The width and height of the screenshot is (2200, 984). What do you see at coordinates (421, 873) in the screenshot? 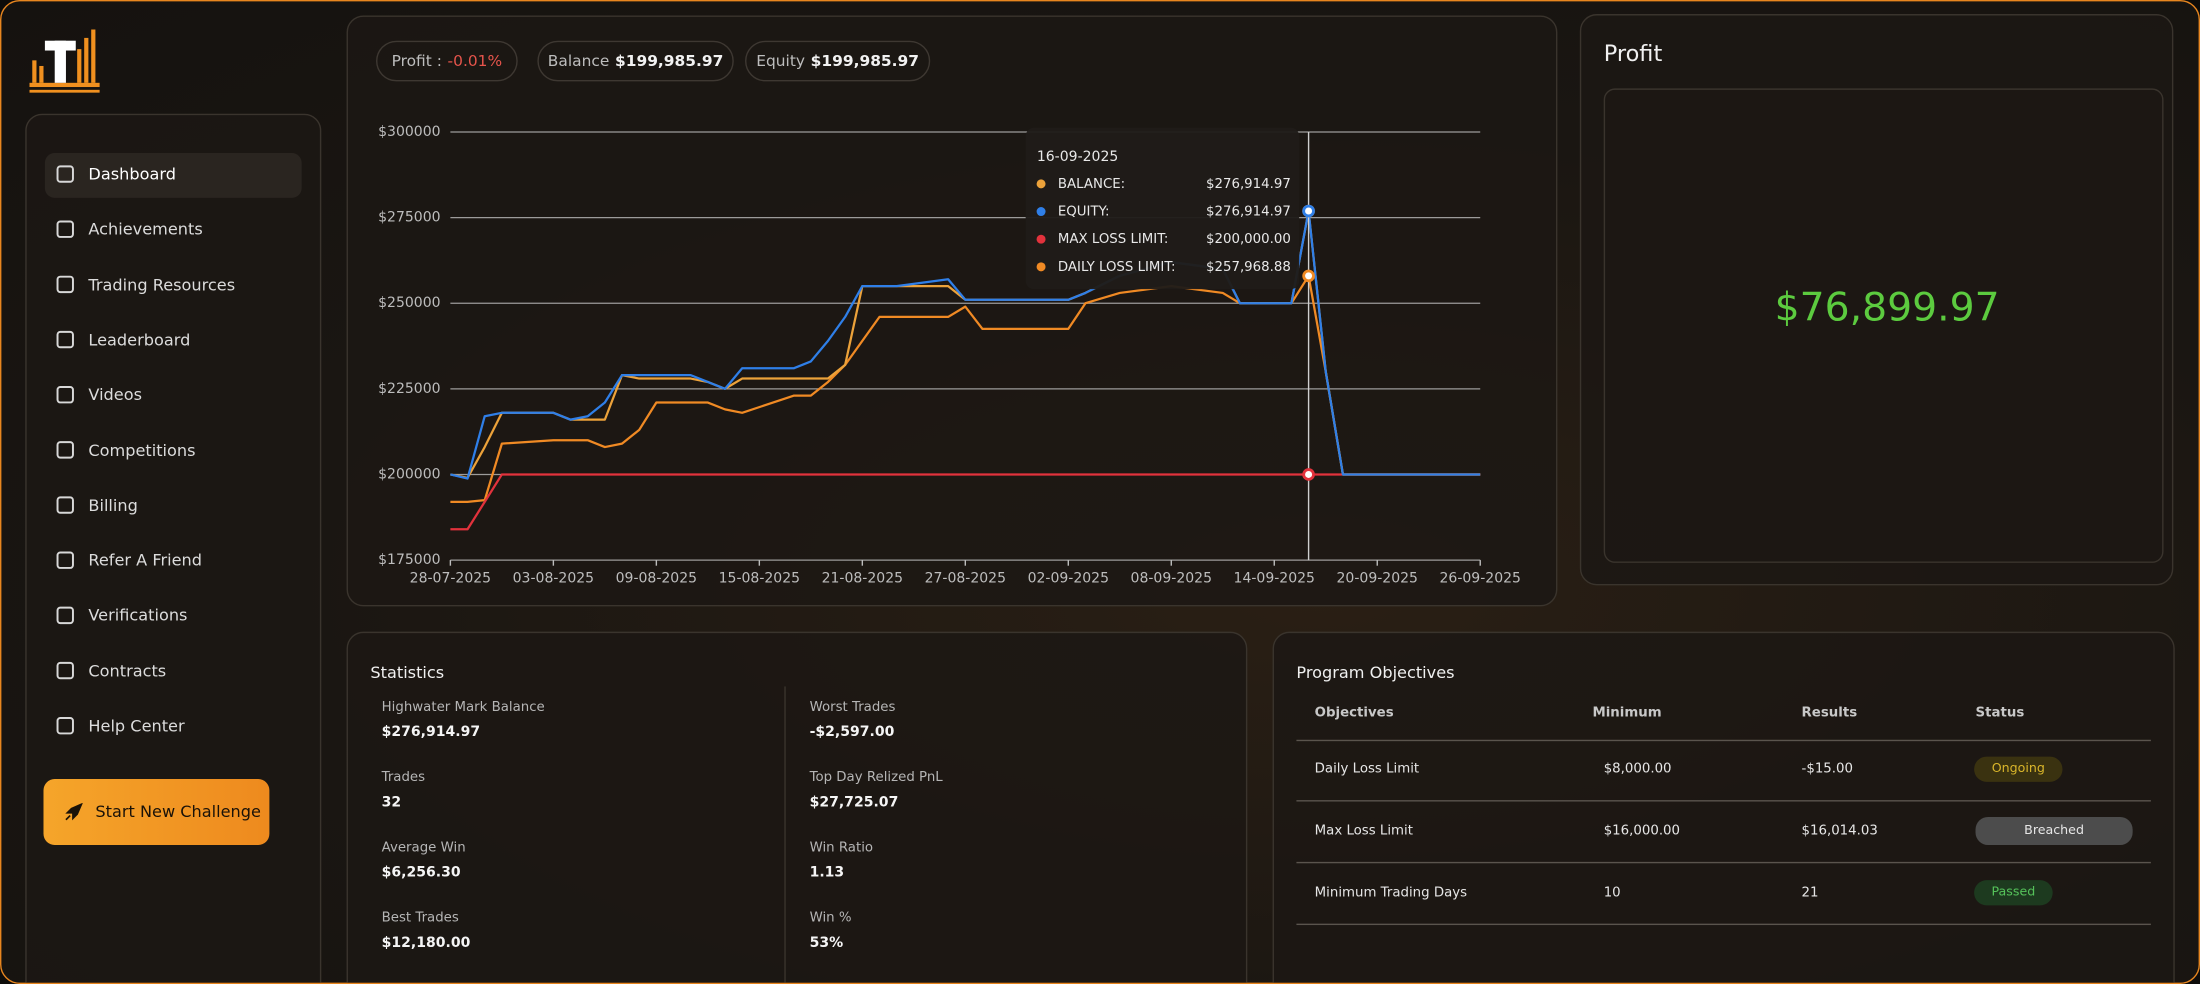
I see `stat-value: $6,256.30` at bounding box center [421, 873].